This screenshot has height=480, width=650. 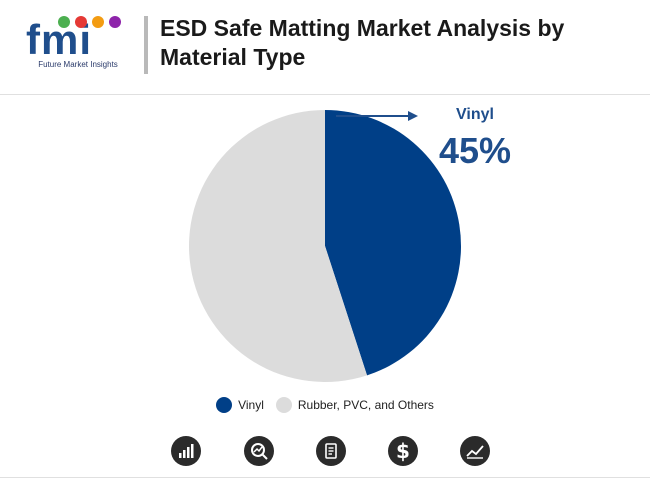 What do you see at coordinates (331, 451) in the screenshot?
I see `report-document-icon` at bounding box center [331, 451].